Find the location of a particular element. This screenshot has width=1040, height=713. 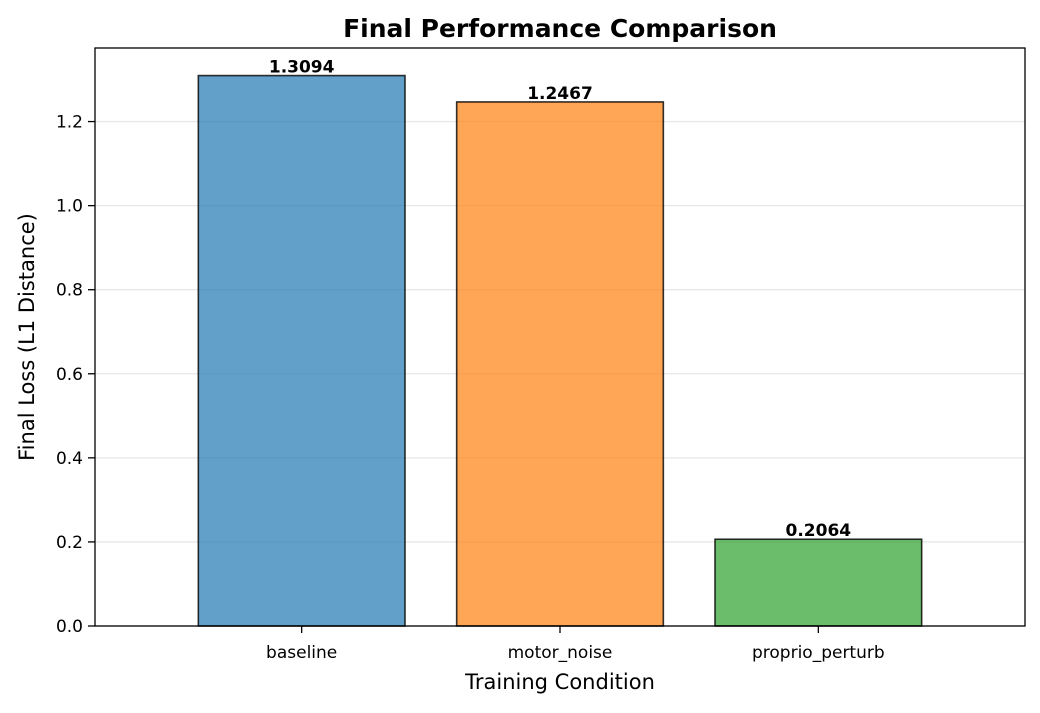

y-tick-label: 0.4 is located at coordinates (69, 459).